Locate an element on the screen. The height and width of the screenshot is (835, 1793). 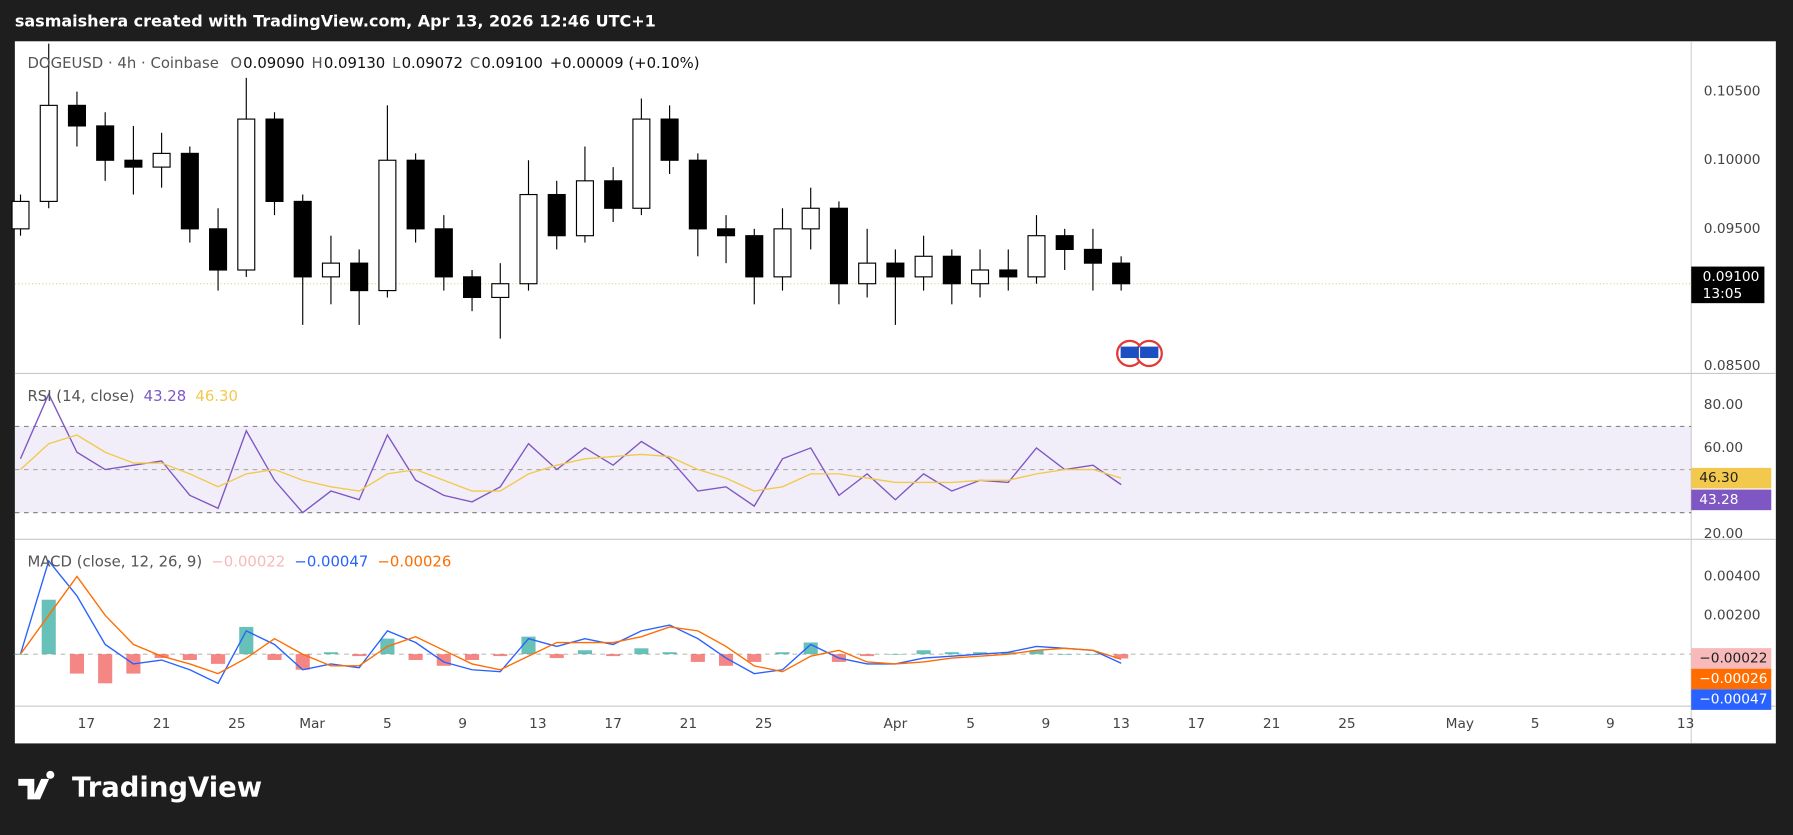
y-tick-label: 80.00 is located at coordinates (1723, 405).